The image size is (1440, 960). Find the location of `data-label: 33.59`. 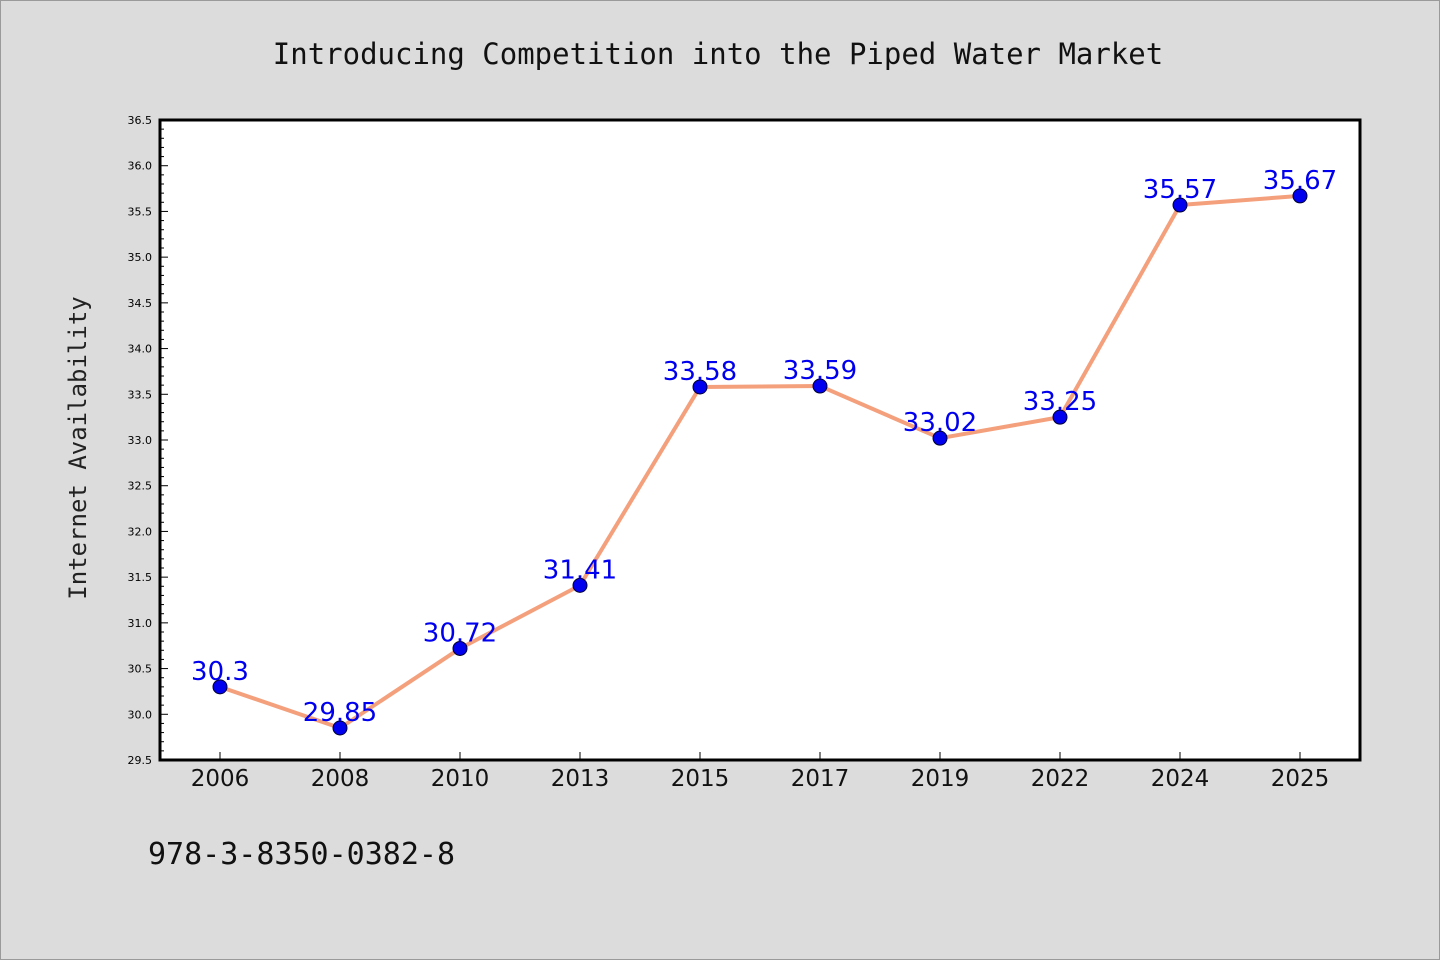

data-label: 33.59 is located at coordinates (820, 371).